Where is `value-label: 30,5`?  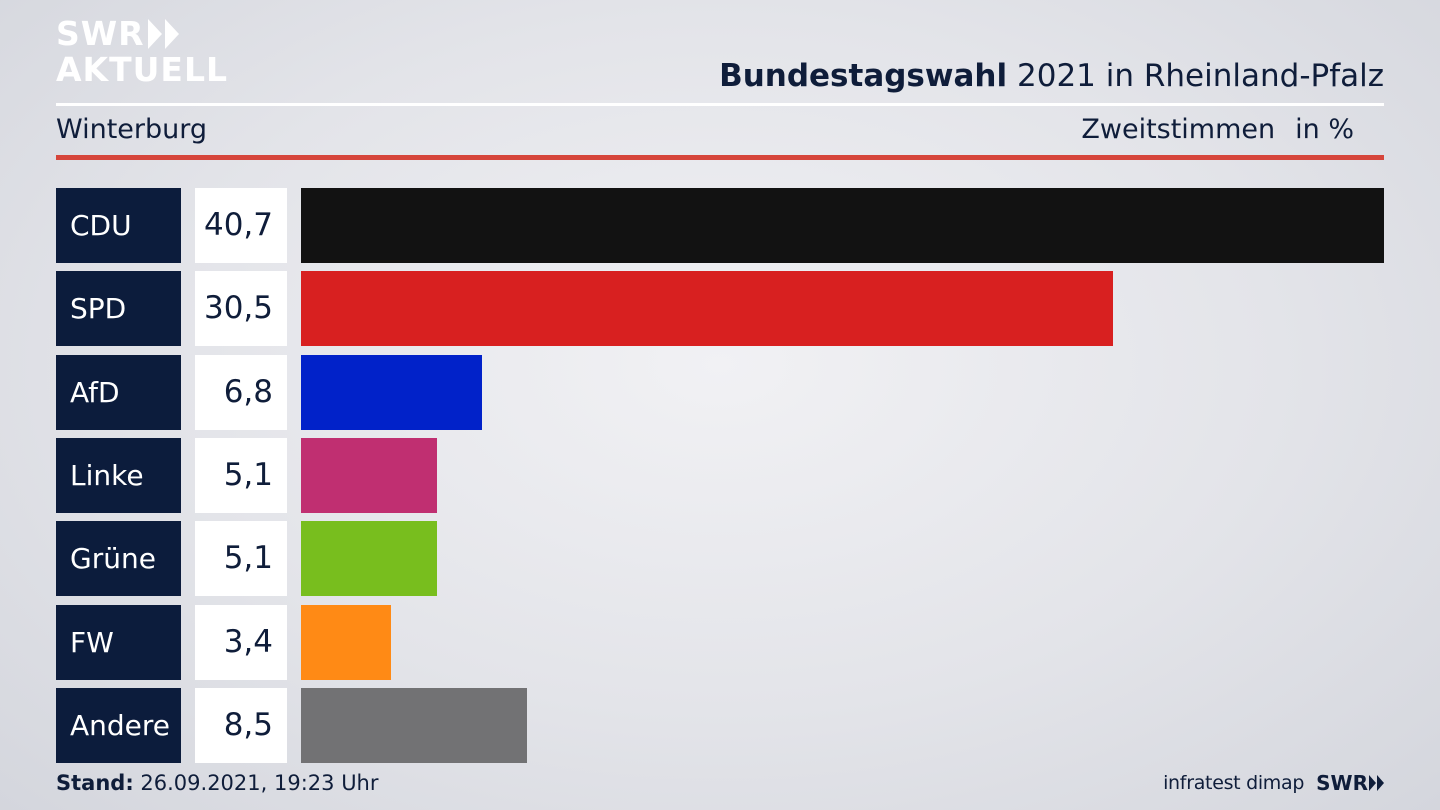 value-label: 30,5 is located at coordinates (241, 309).